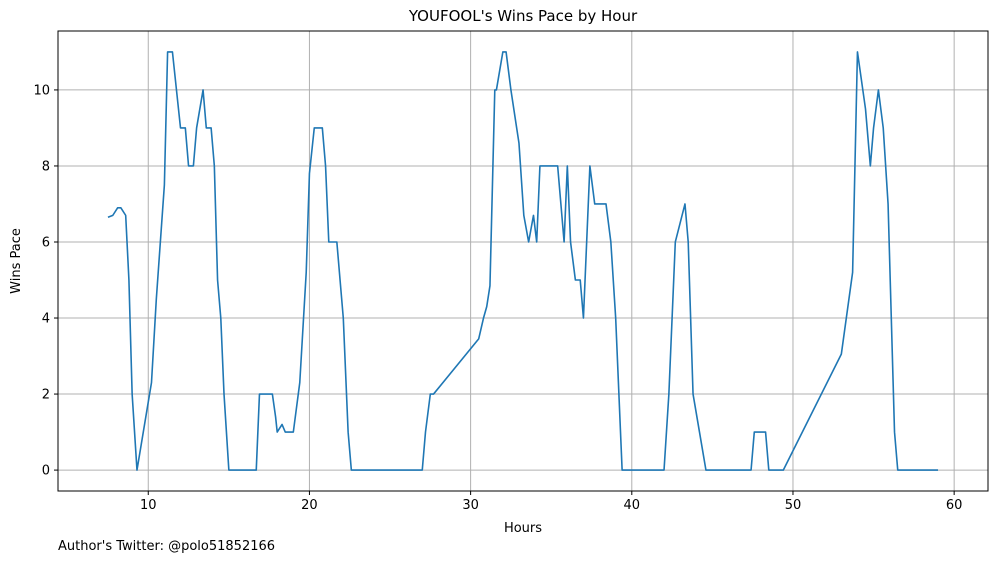 The image size is (997, 562). I want to click on chart-title: YOUFOOL's Wins Pace by Hour, so click(523, 16).